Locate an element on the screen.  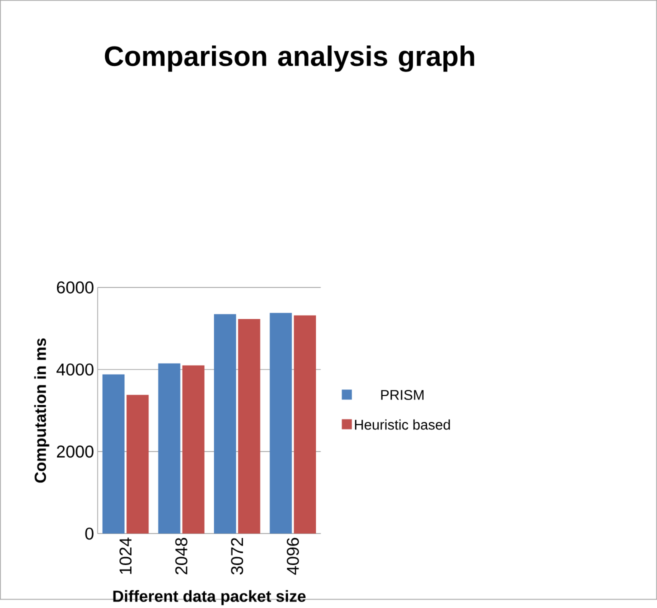
x-tick-label: 4096 is located at coordinates (292, 556).